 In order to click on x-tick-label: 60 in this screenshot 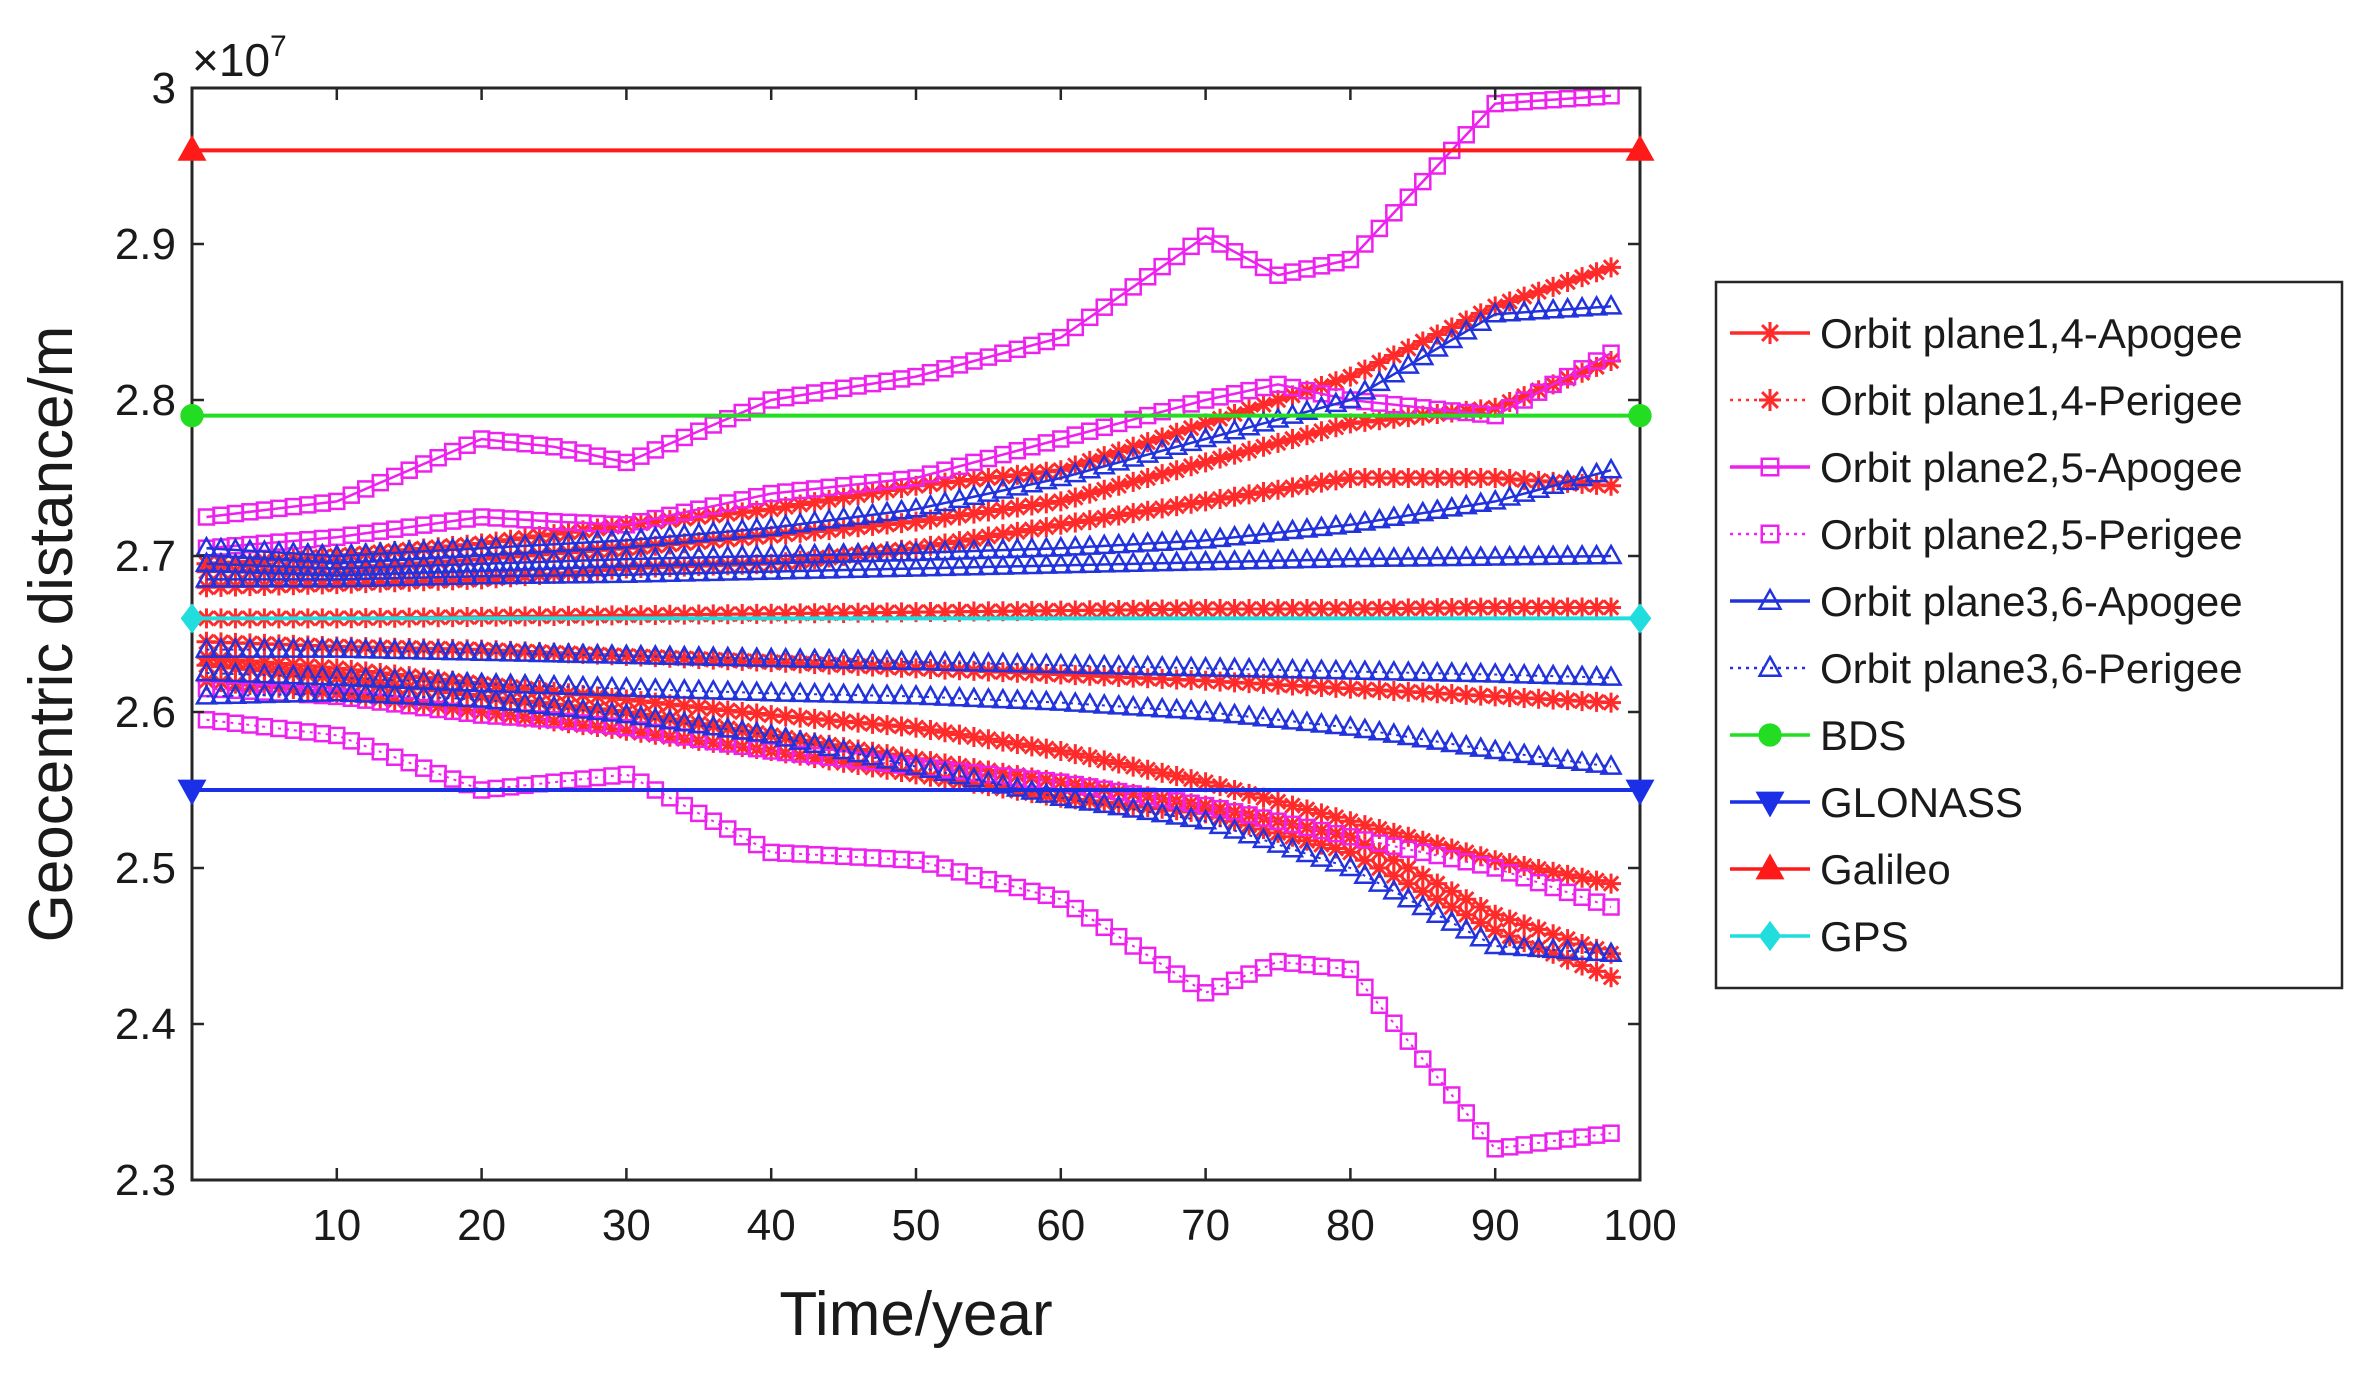, I will do `click(1060, 1225)`.